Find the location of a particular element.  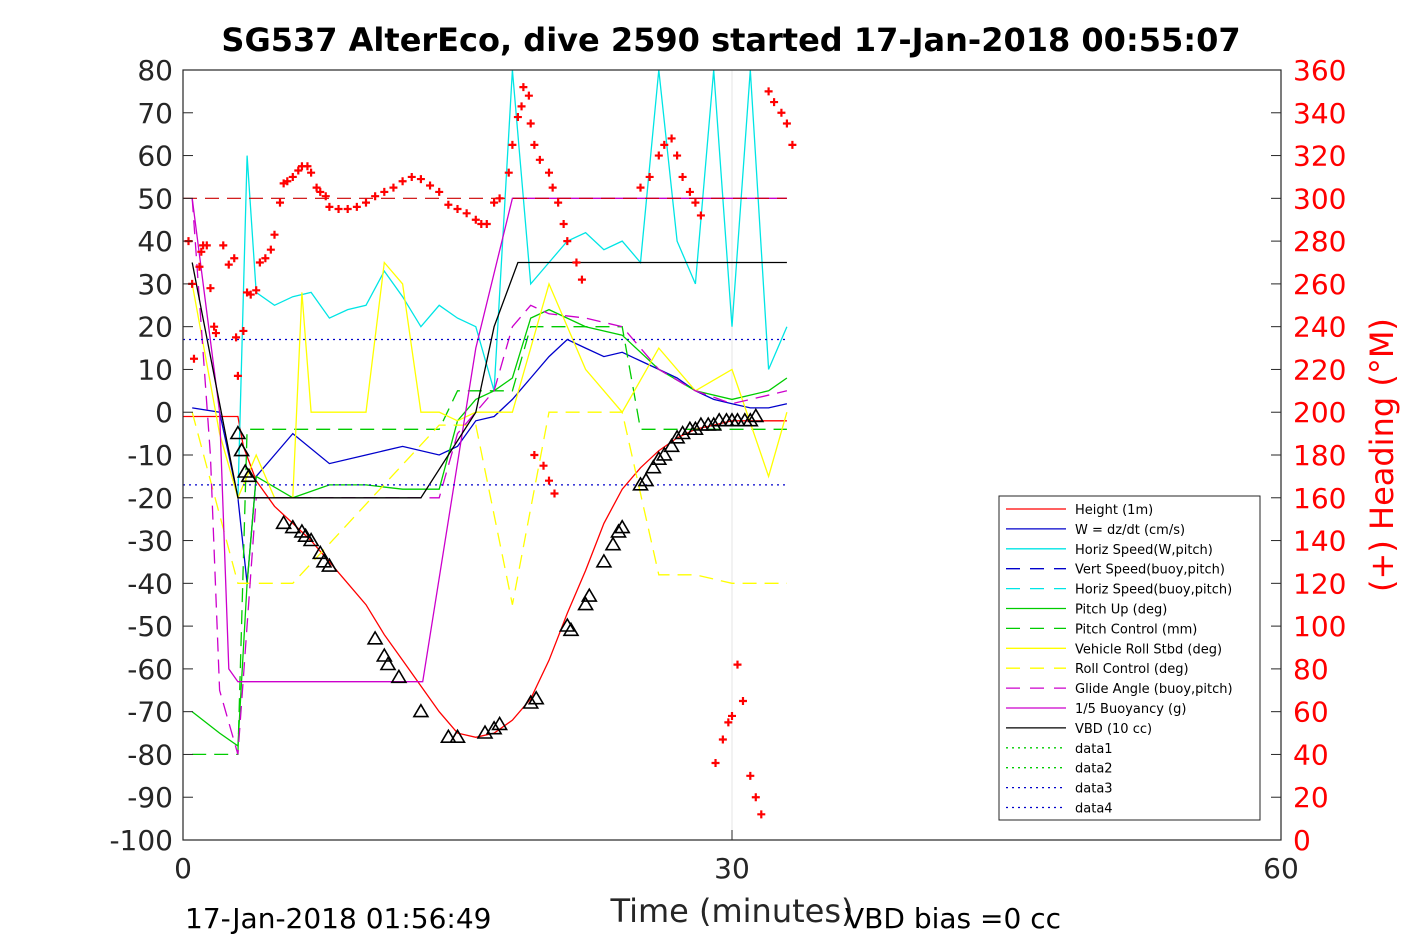

footer-timestamp: 17-Jan-2018 01:56:49 is located at coordinates (338, 918).